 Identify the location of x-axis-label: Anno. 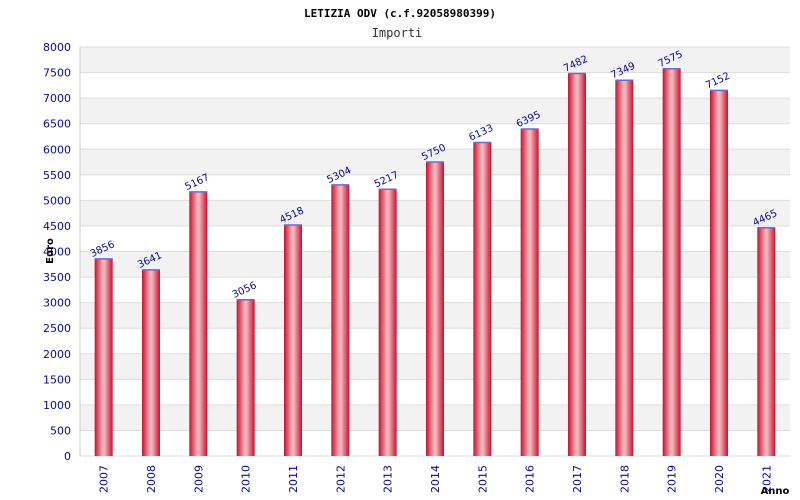
(775, 491).